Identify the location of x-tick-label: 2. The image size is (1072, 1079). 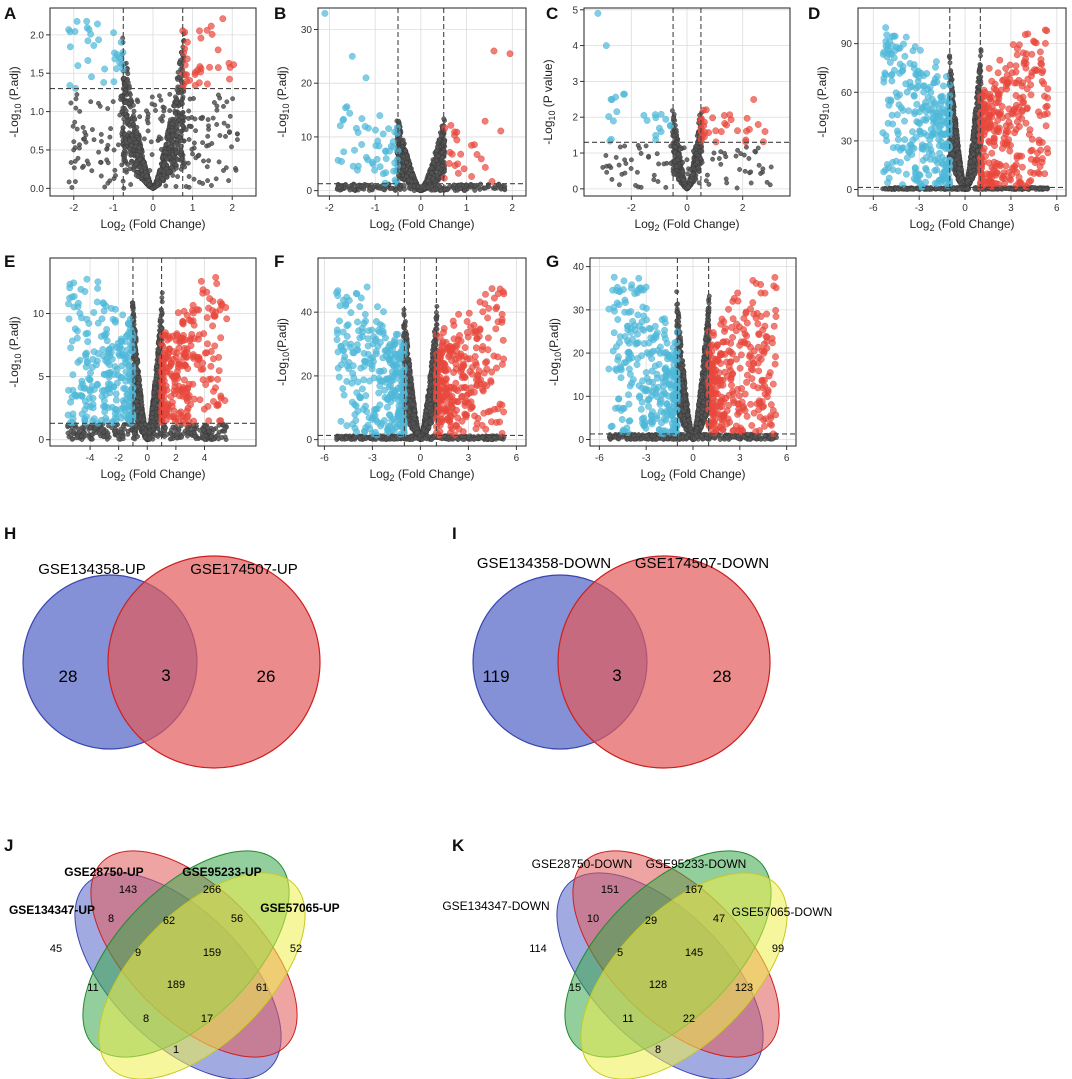
(513, 208).